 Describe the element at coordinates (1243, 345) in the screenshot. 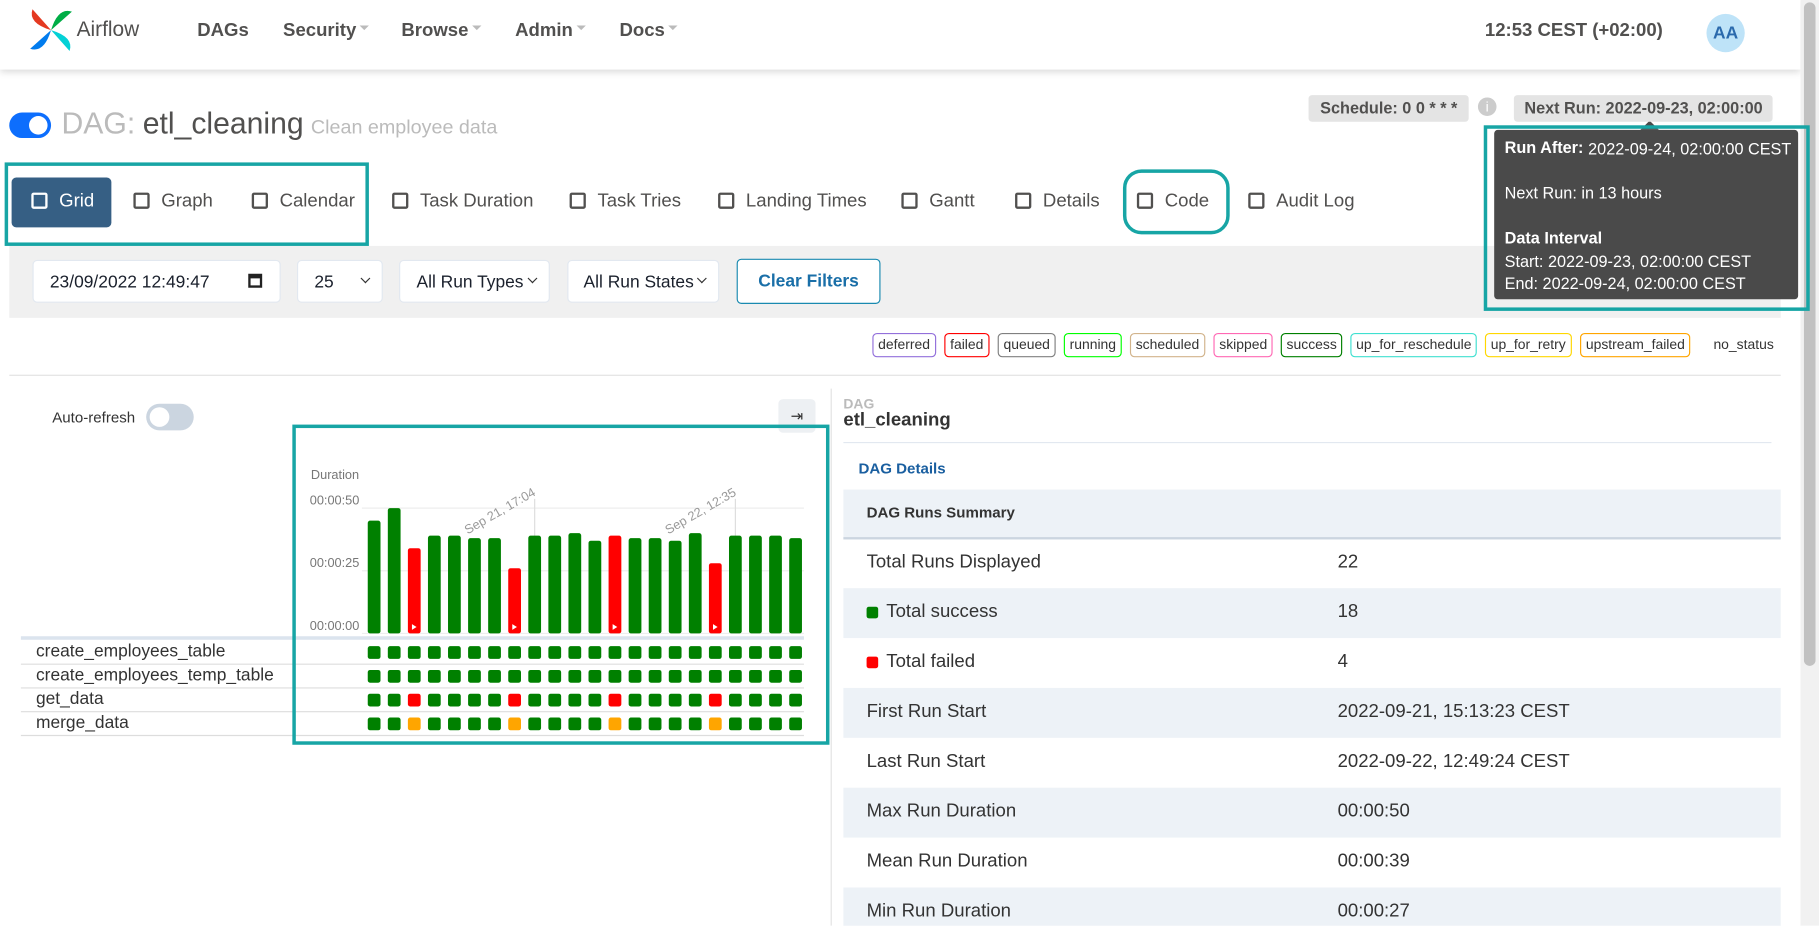

I see `legend-badge: skipped` at that location.